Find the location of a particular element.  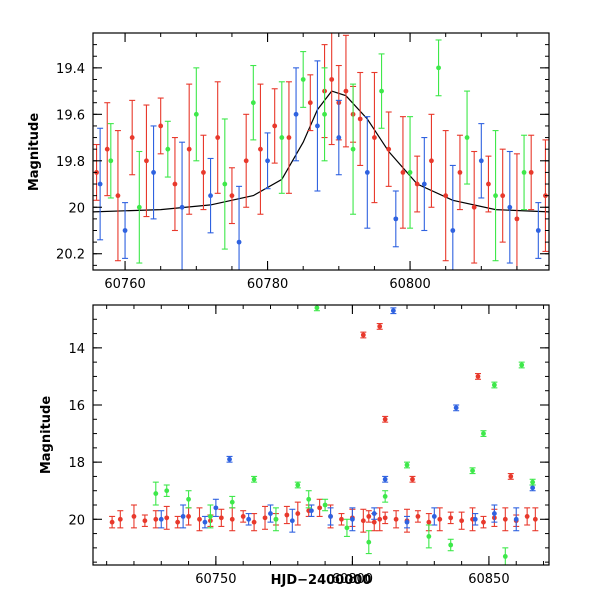

y-tick-label: 14 is located at coordinates (76, 349).